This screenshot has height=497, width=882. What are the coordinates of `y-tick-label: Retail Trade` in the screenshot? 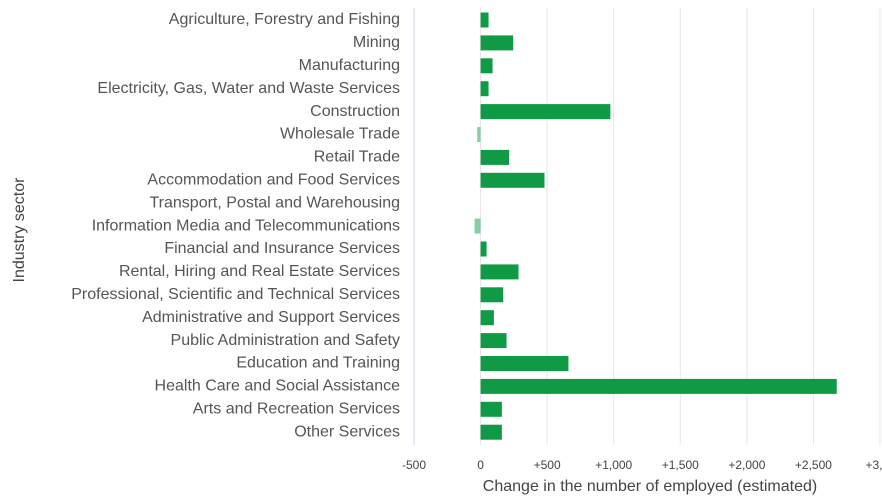 It's located at (357, 157).